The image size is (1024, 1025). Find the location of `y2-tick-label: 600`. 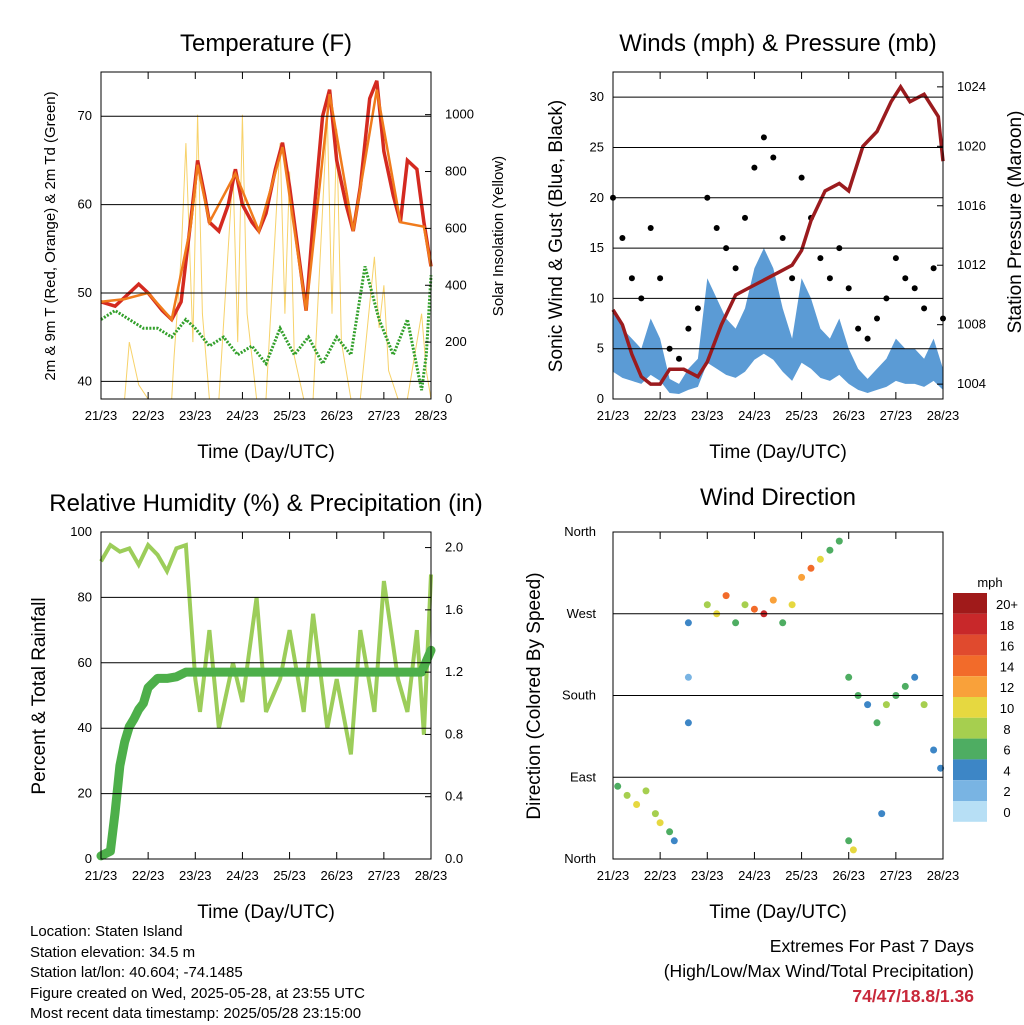

y2-tick-label: 600 is located at coordinates (456, 227).